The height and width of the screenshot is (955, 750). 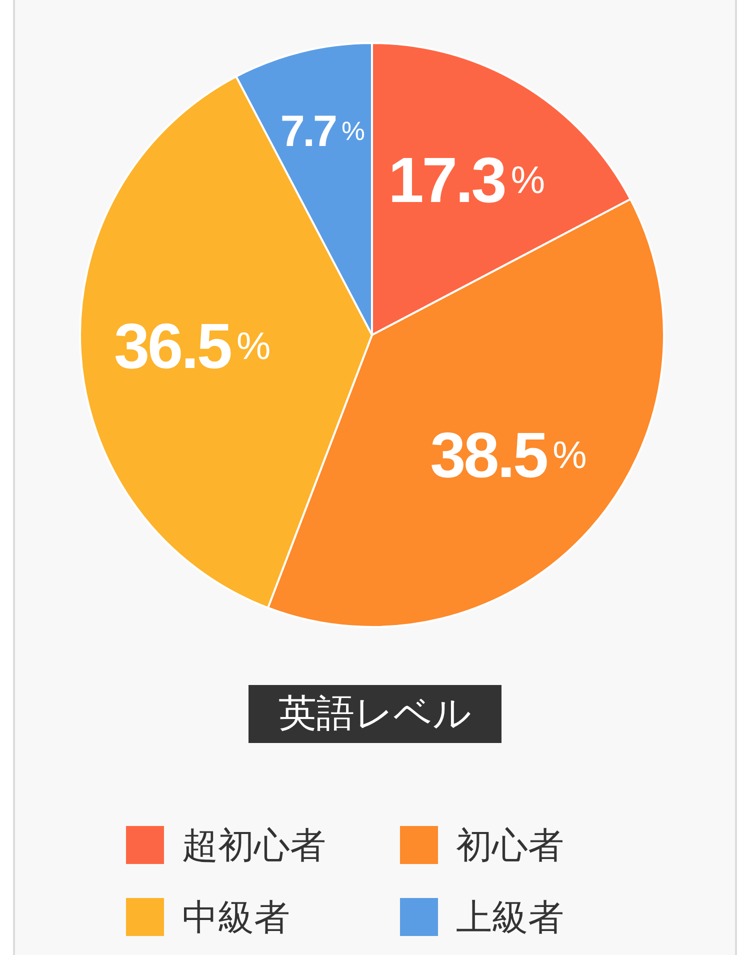 What do you see at coordinates (466, 180) in the screenshot?
I see `data-label: 17.3%` at bounding box center [466, 180].